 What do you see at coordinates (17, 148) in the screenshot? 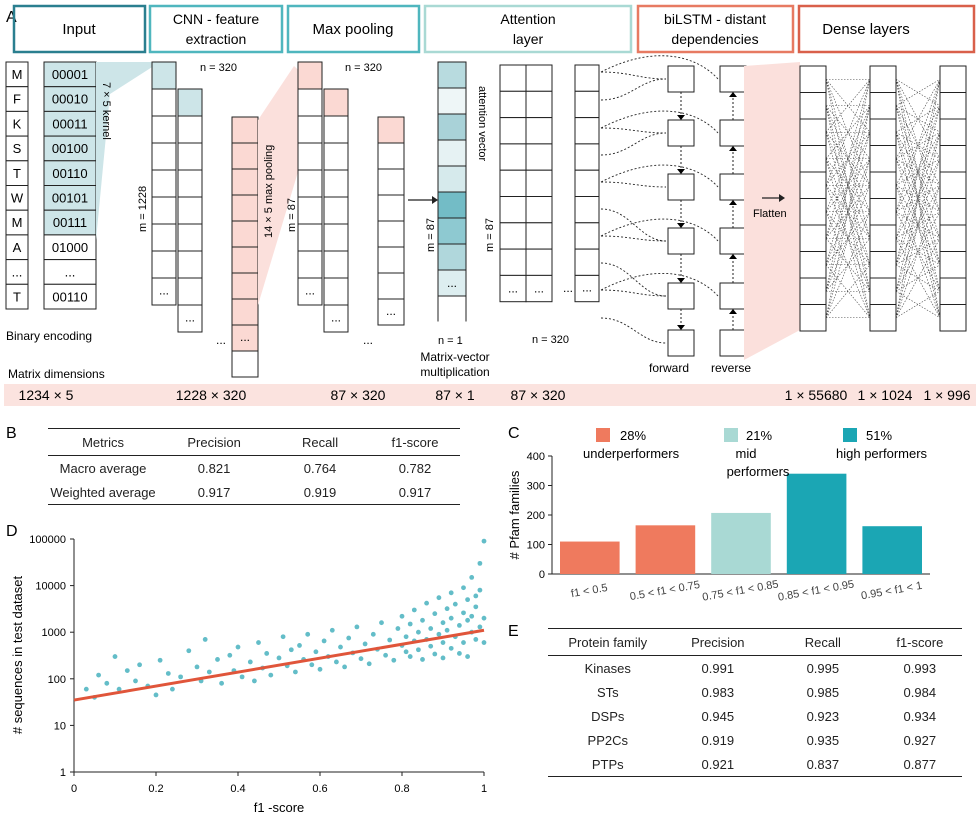
I see `aa-label: S` at bounding box center [17, 148].